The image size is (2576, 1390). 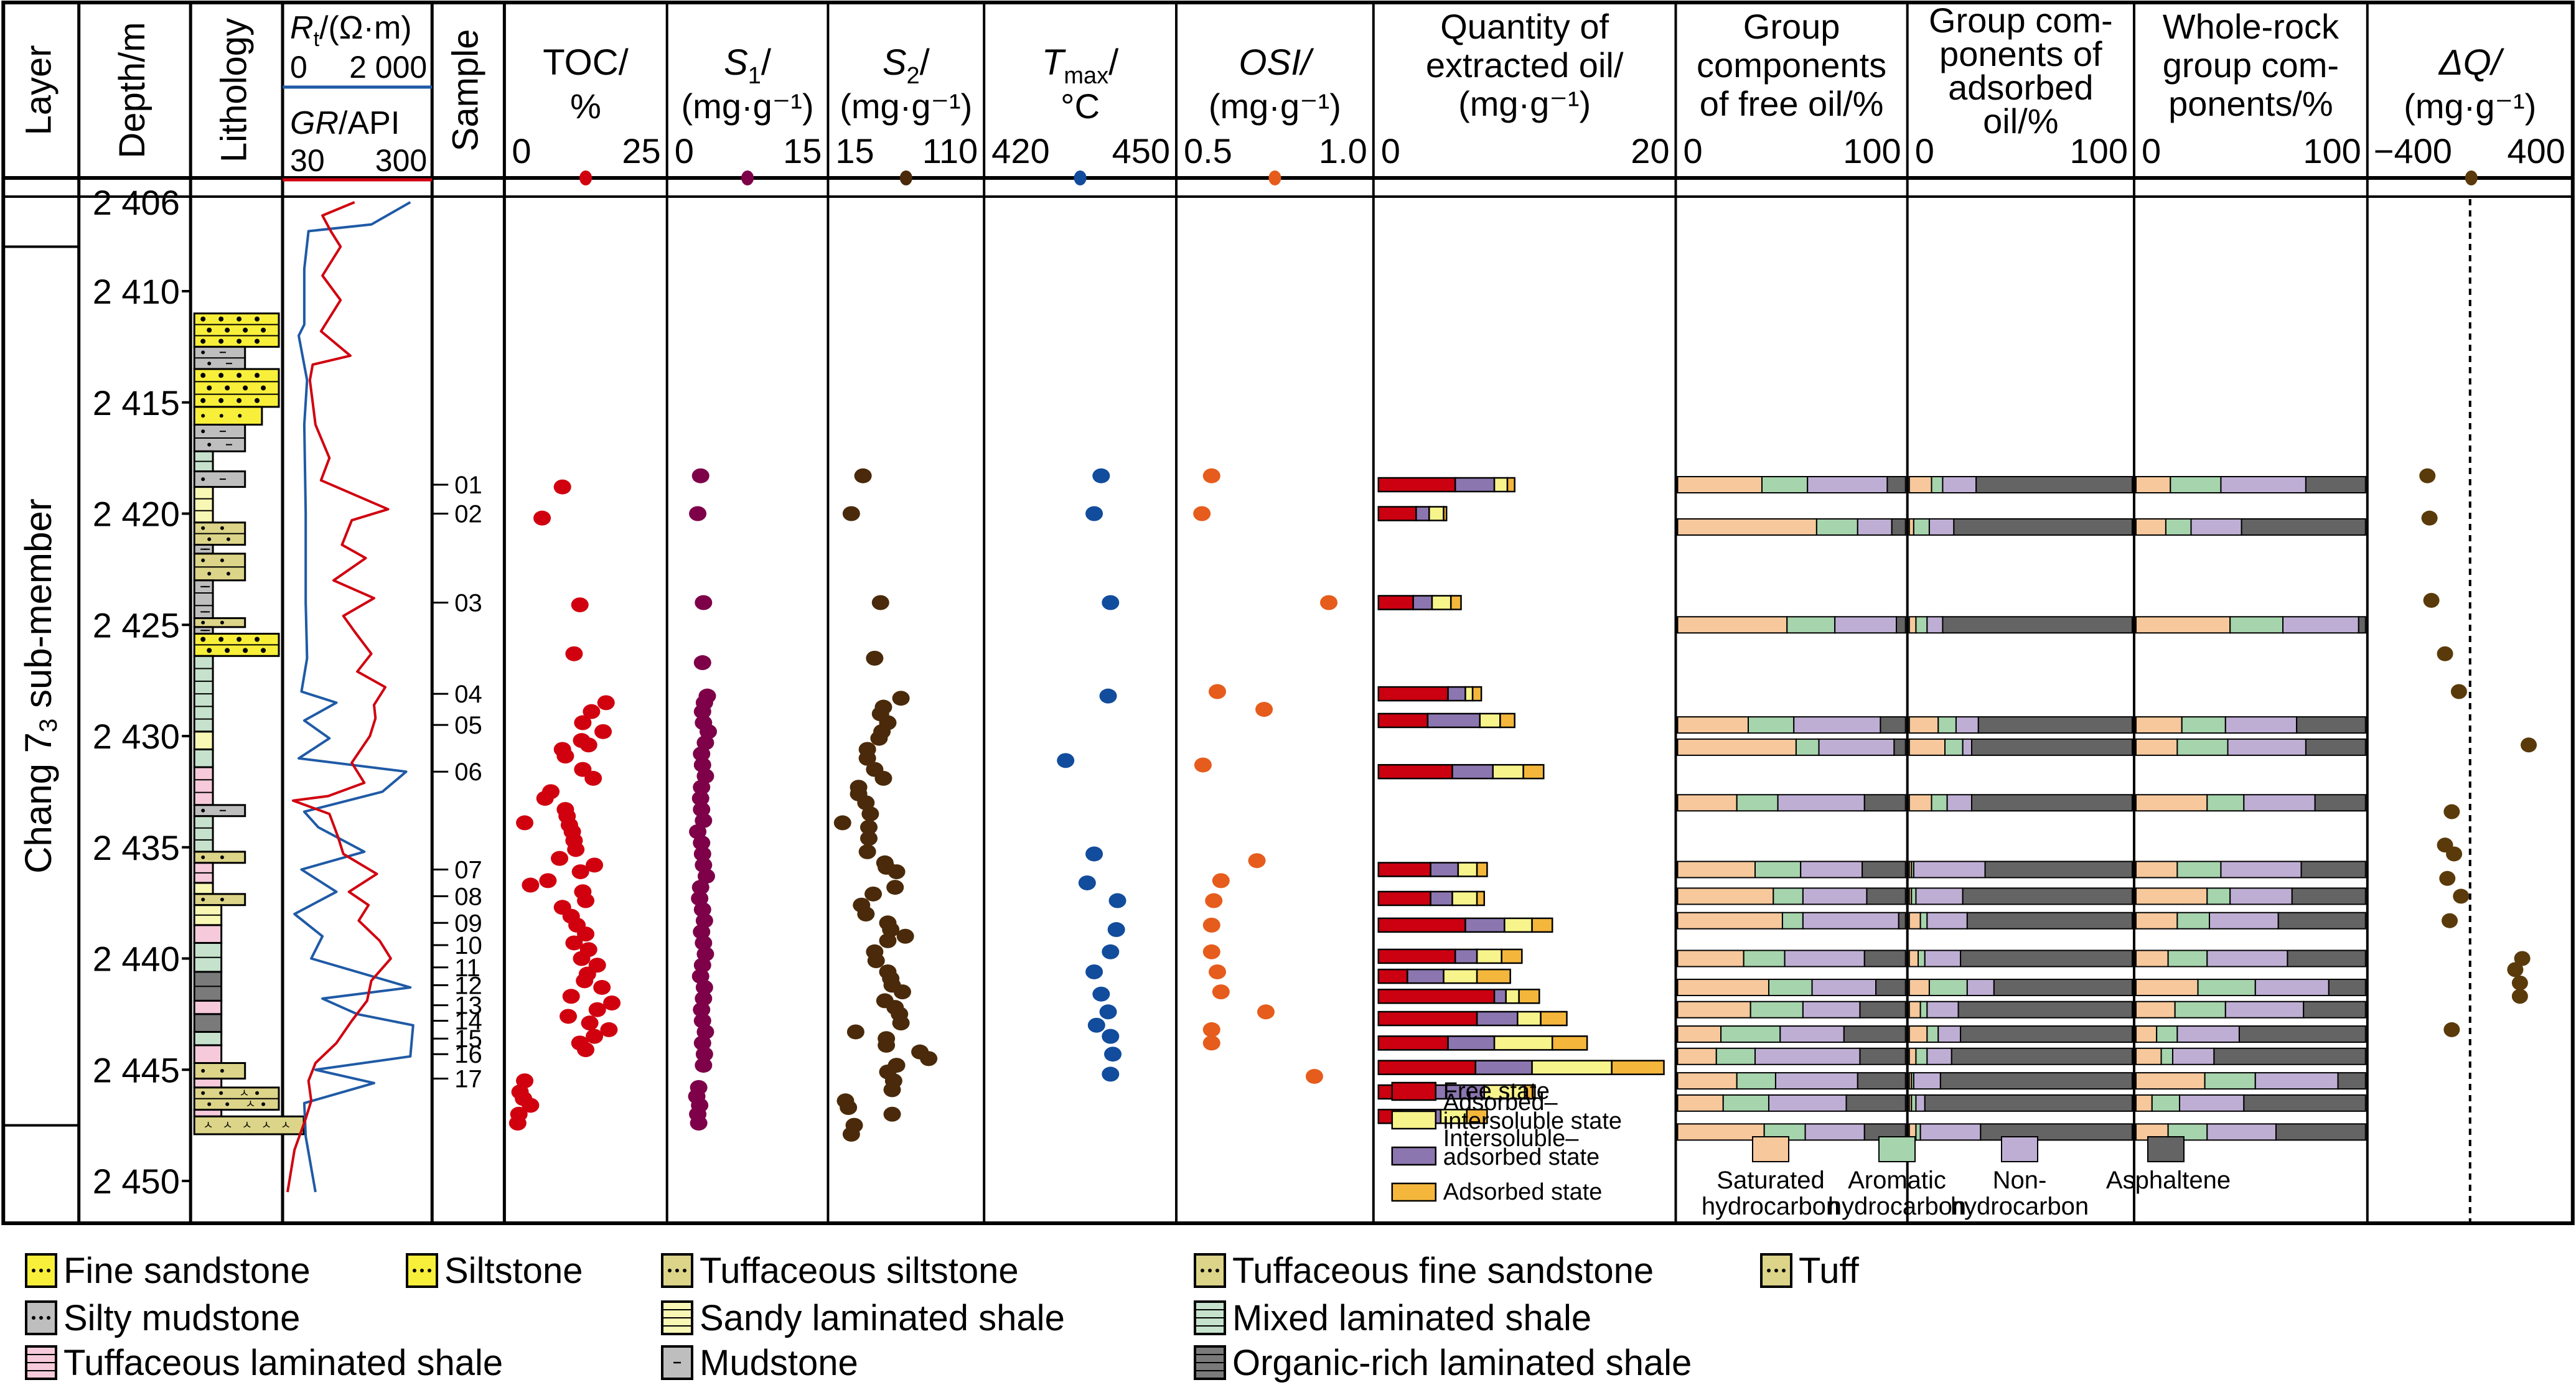 What do you see at coordinates (2451, 1029) in the screenshot?
I see `delta-q-point` at bounding box center [2451, 1029].